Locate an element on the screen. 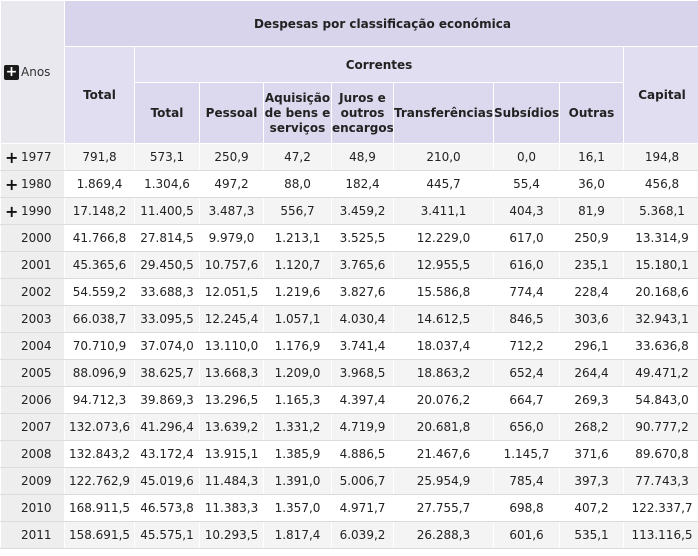 Image resolution: width=698 pixels, height=556 pixels. table-cell: 1.165,3 is located at coordinates (297, 400).